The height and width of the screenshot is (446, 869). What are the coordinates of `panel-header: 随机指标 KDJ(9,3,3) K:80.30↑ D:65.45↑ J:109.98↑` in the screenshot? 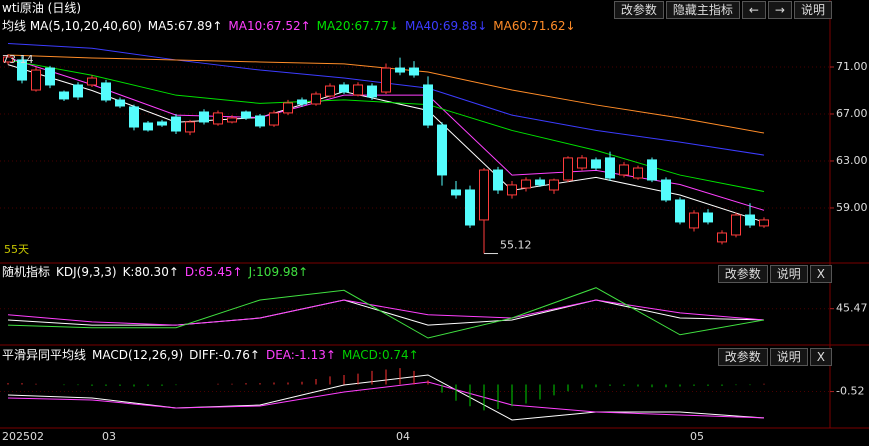 It's located at (158, 272).